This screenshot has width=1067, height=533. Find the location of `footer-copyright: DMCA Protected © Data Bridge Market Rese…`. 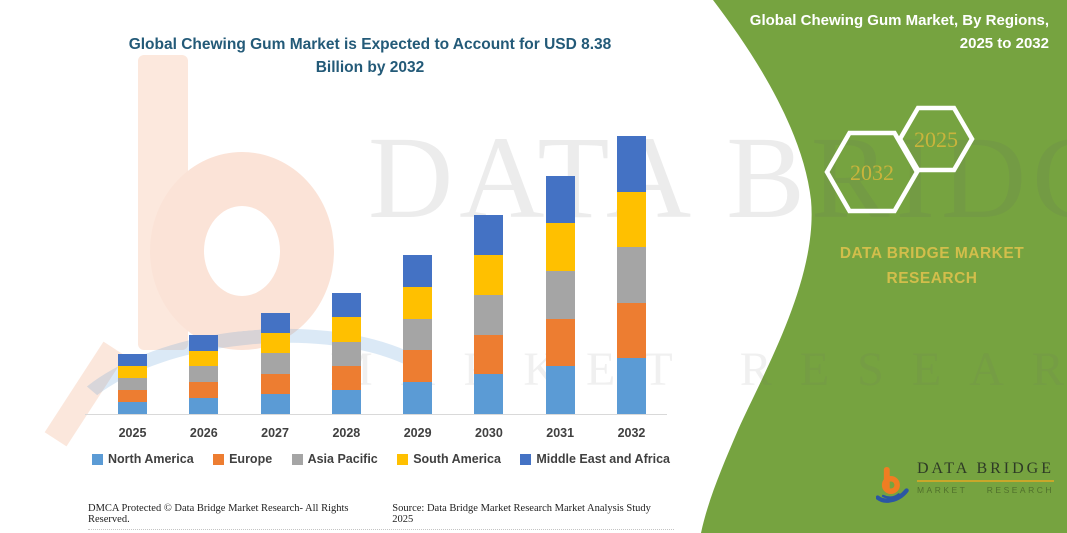

footer-copyright: DMCA Protected © Data Bridge Market Rese… is located at coordinates (218, 514).